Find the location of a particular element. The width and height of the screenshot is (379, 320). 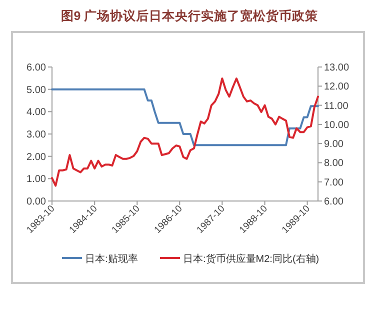

y-tick-label: 2.00 is located at coordinates (36, 157).